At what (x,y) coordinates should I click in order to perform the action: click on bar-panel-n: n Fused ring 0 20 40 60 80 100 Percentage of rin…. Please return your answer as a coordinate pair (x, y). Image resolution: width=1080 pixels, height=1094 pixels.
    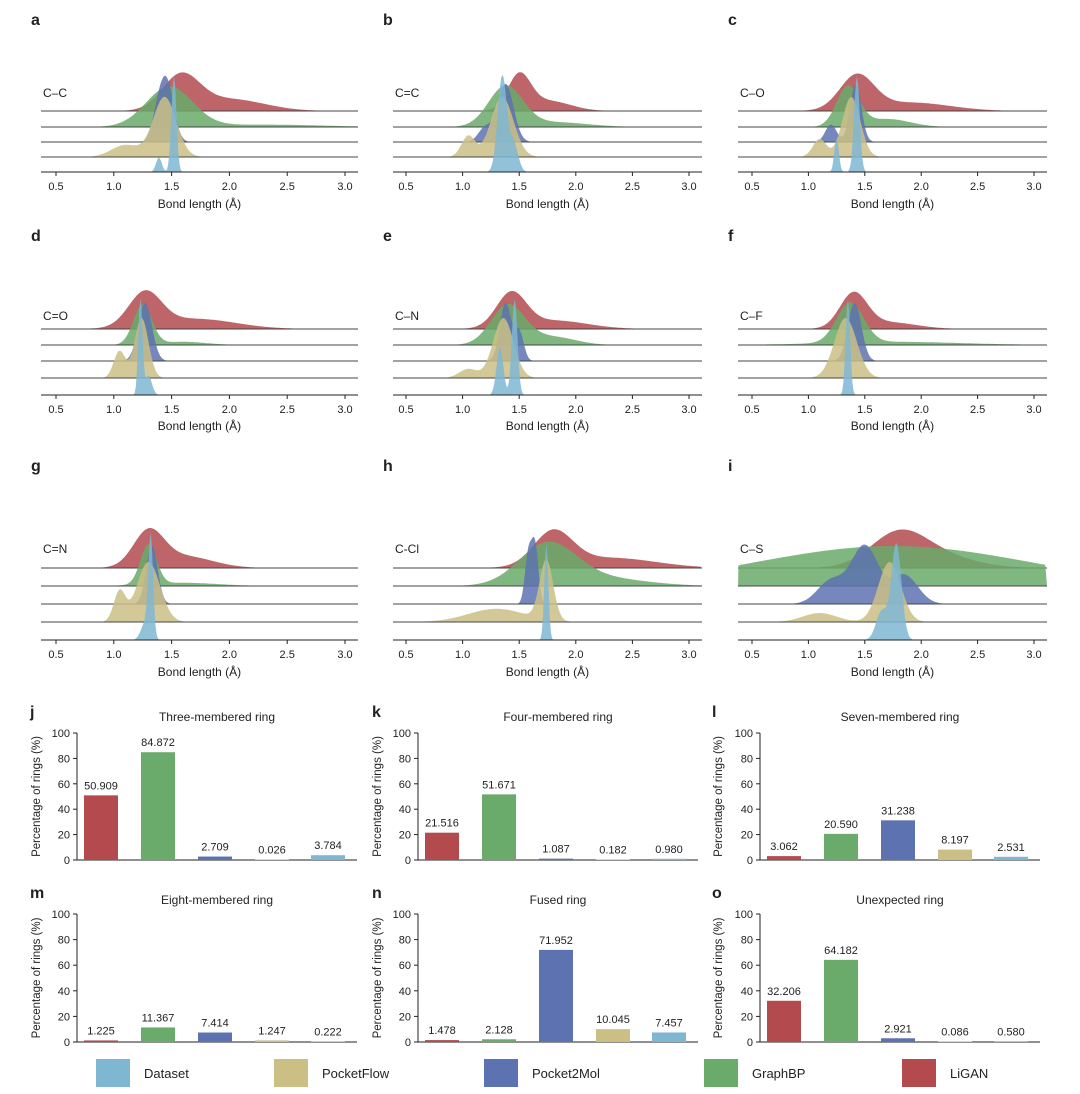
    Looking at the image, I should click on (535, 967).